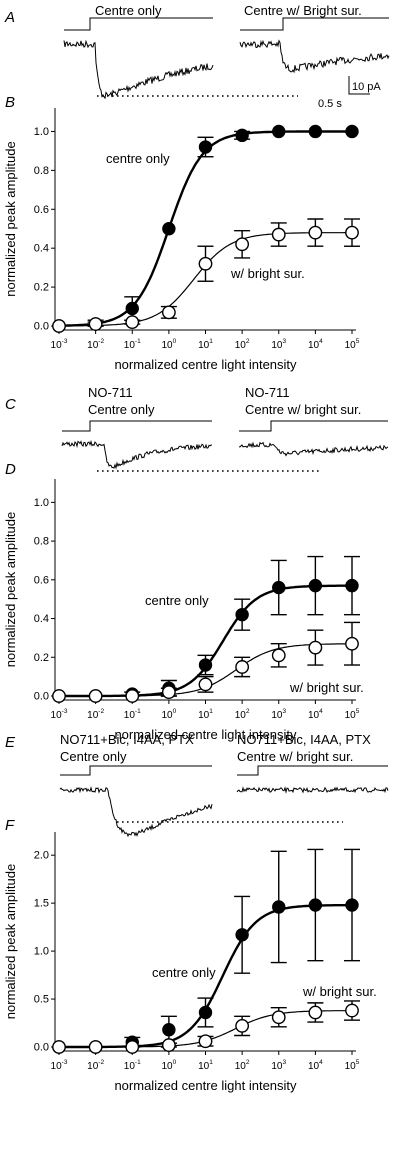 This screenshot has width=409, height=1150. I want to click on panel-a-letter: A, so click(9, 17).